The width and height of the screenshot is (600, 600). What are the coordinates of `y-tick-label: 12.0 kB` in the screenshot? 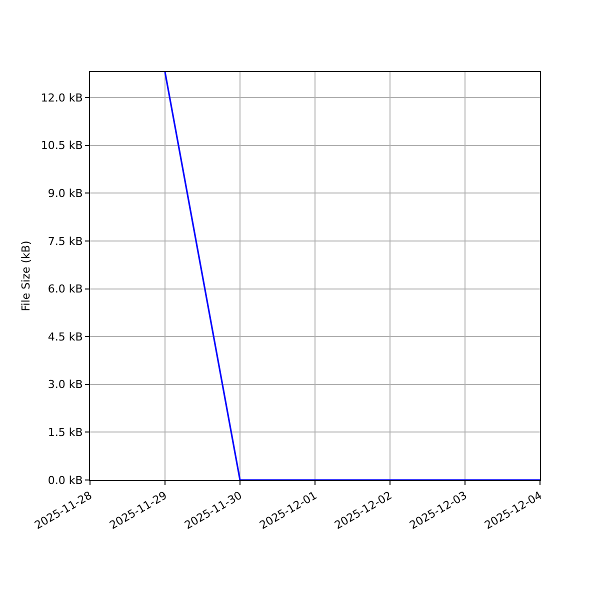 It's located at (61, 97).